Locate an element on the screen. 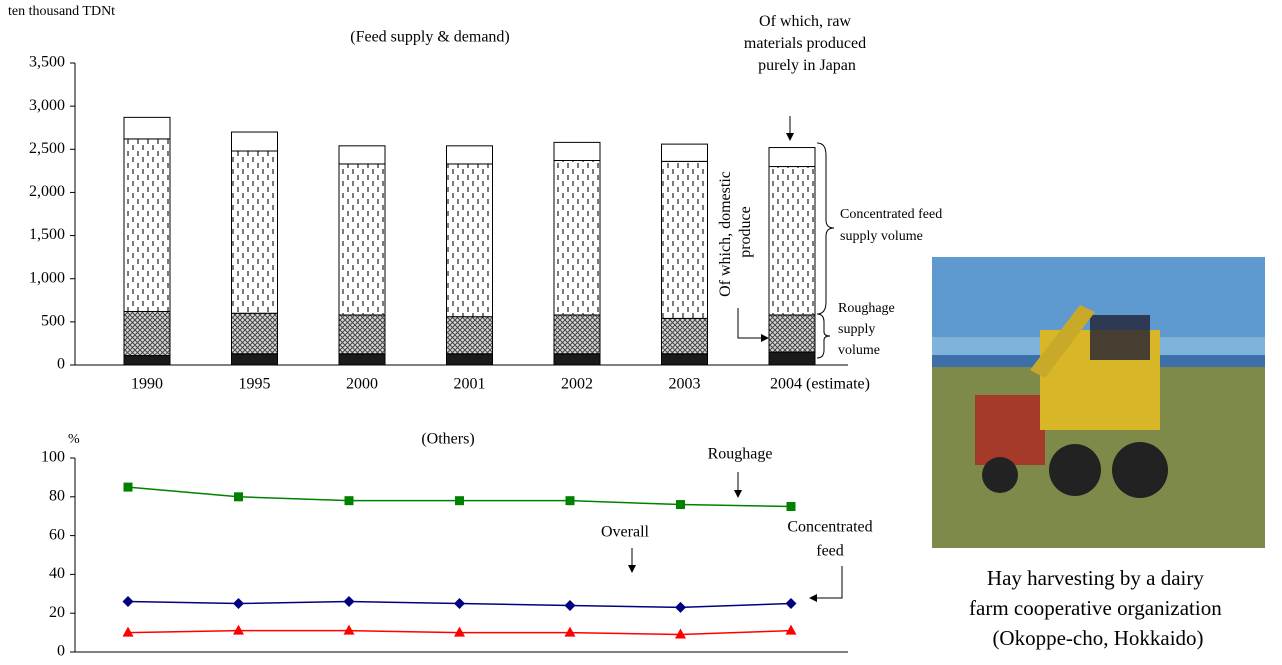  y-tick-label: 3,500 is located at coordinates (47, 62).